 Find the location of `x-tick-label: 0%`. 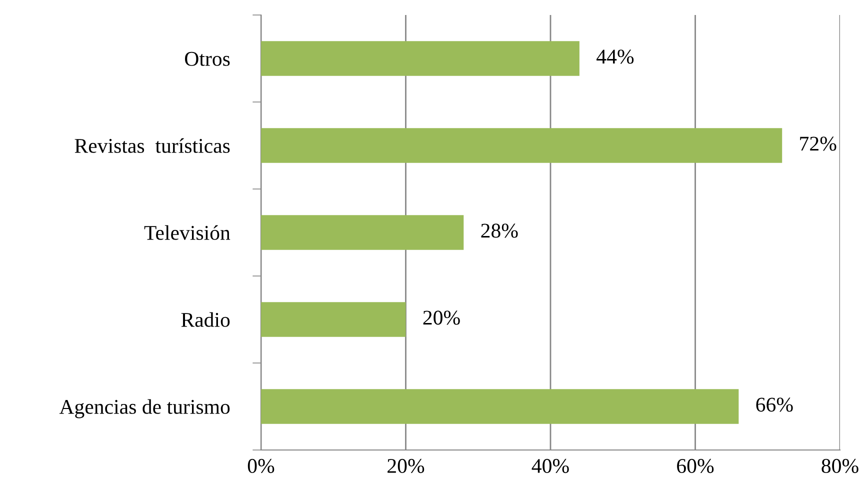

x-tick-label: 0% is located at coordinates (261, 466).